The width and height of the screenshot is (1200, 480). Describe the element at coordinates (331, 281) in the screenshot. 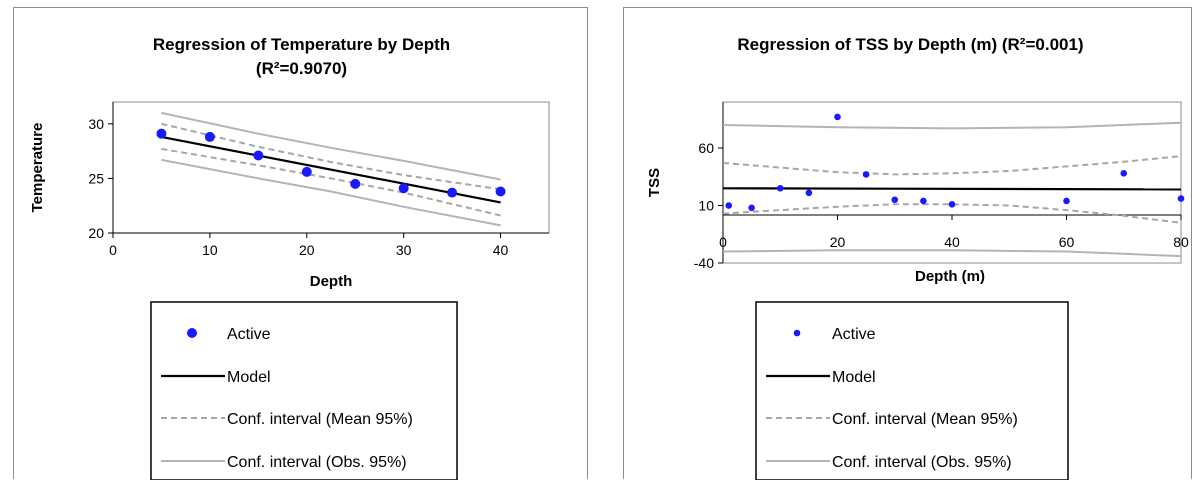

I see `x-axis-title: Depth` at that location.